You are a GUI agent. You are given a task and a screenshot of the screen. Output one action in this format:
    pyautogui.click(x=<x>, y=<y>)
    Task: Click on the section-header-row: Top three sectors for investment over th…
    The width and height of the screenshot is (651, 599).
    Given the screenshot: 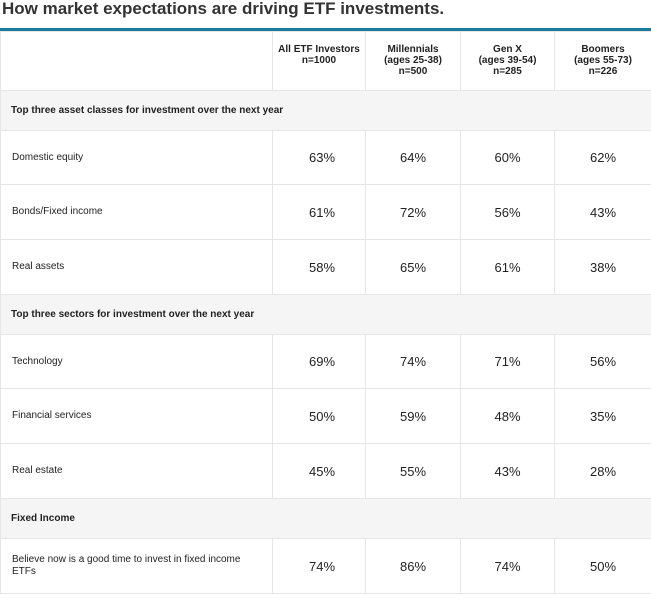 What is the action you would take?
    pyautogui.click(x=325, y=314)
    